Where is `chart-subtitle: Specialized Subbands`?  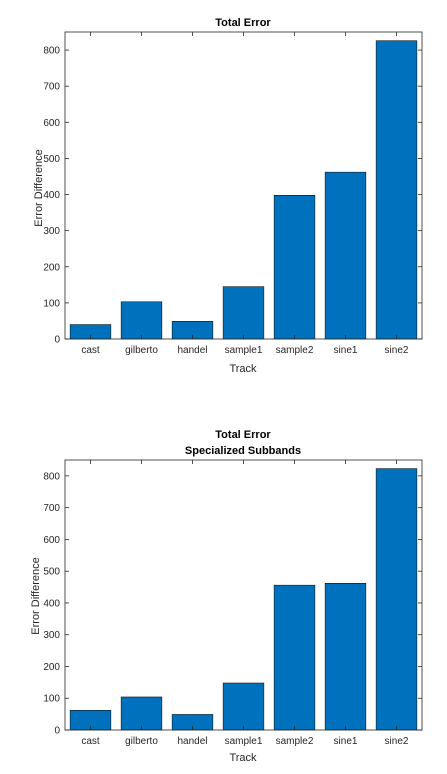
chart-subtitle: Specialized Subbands is located at coordinates (243, 451).